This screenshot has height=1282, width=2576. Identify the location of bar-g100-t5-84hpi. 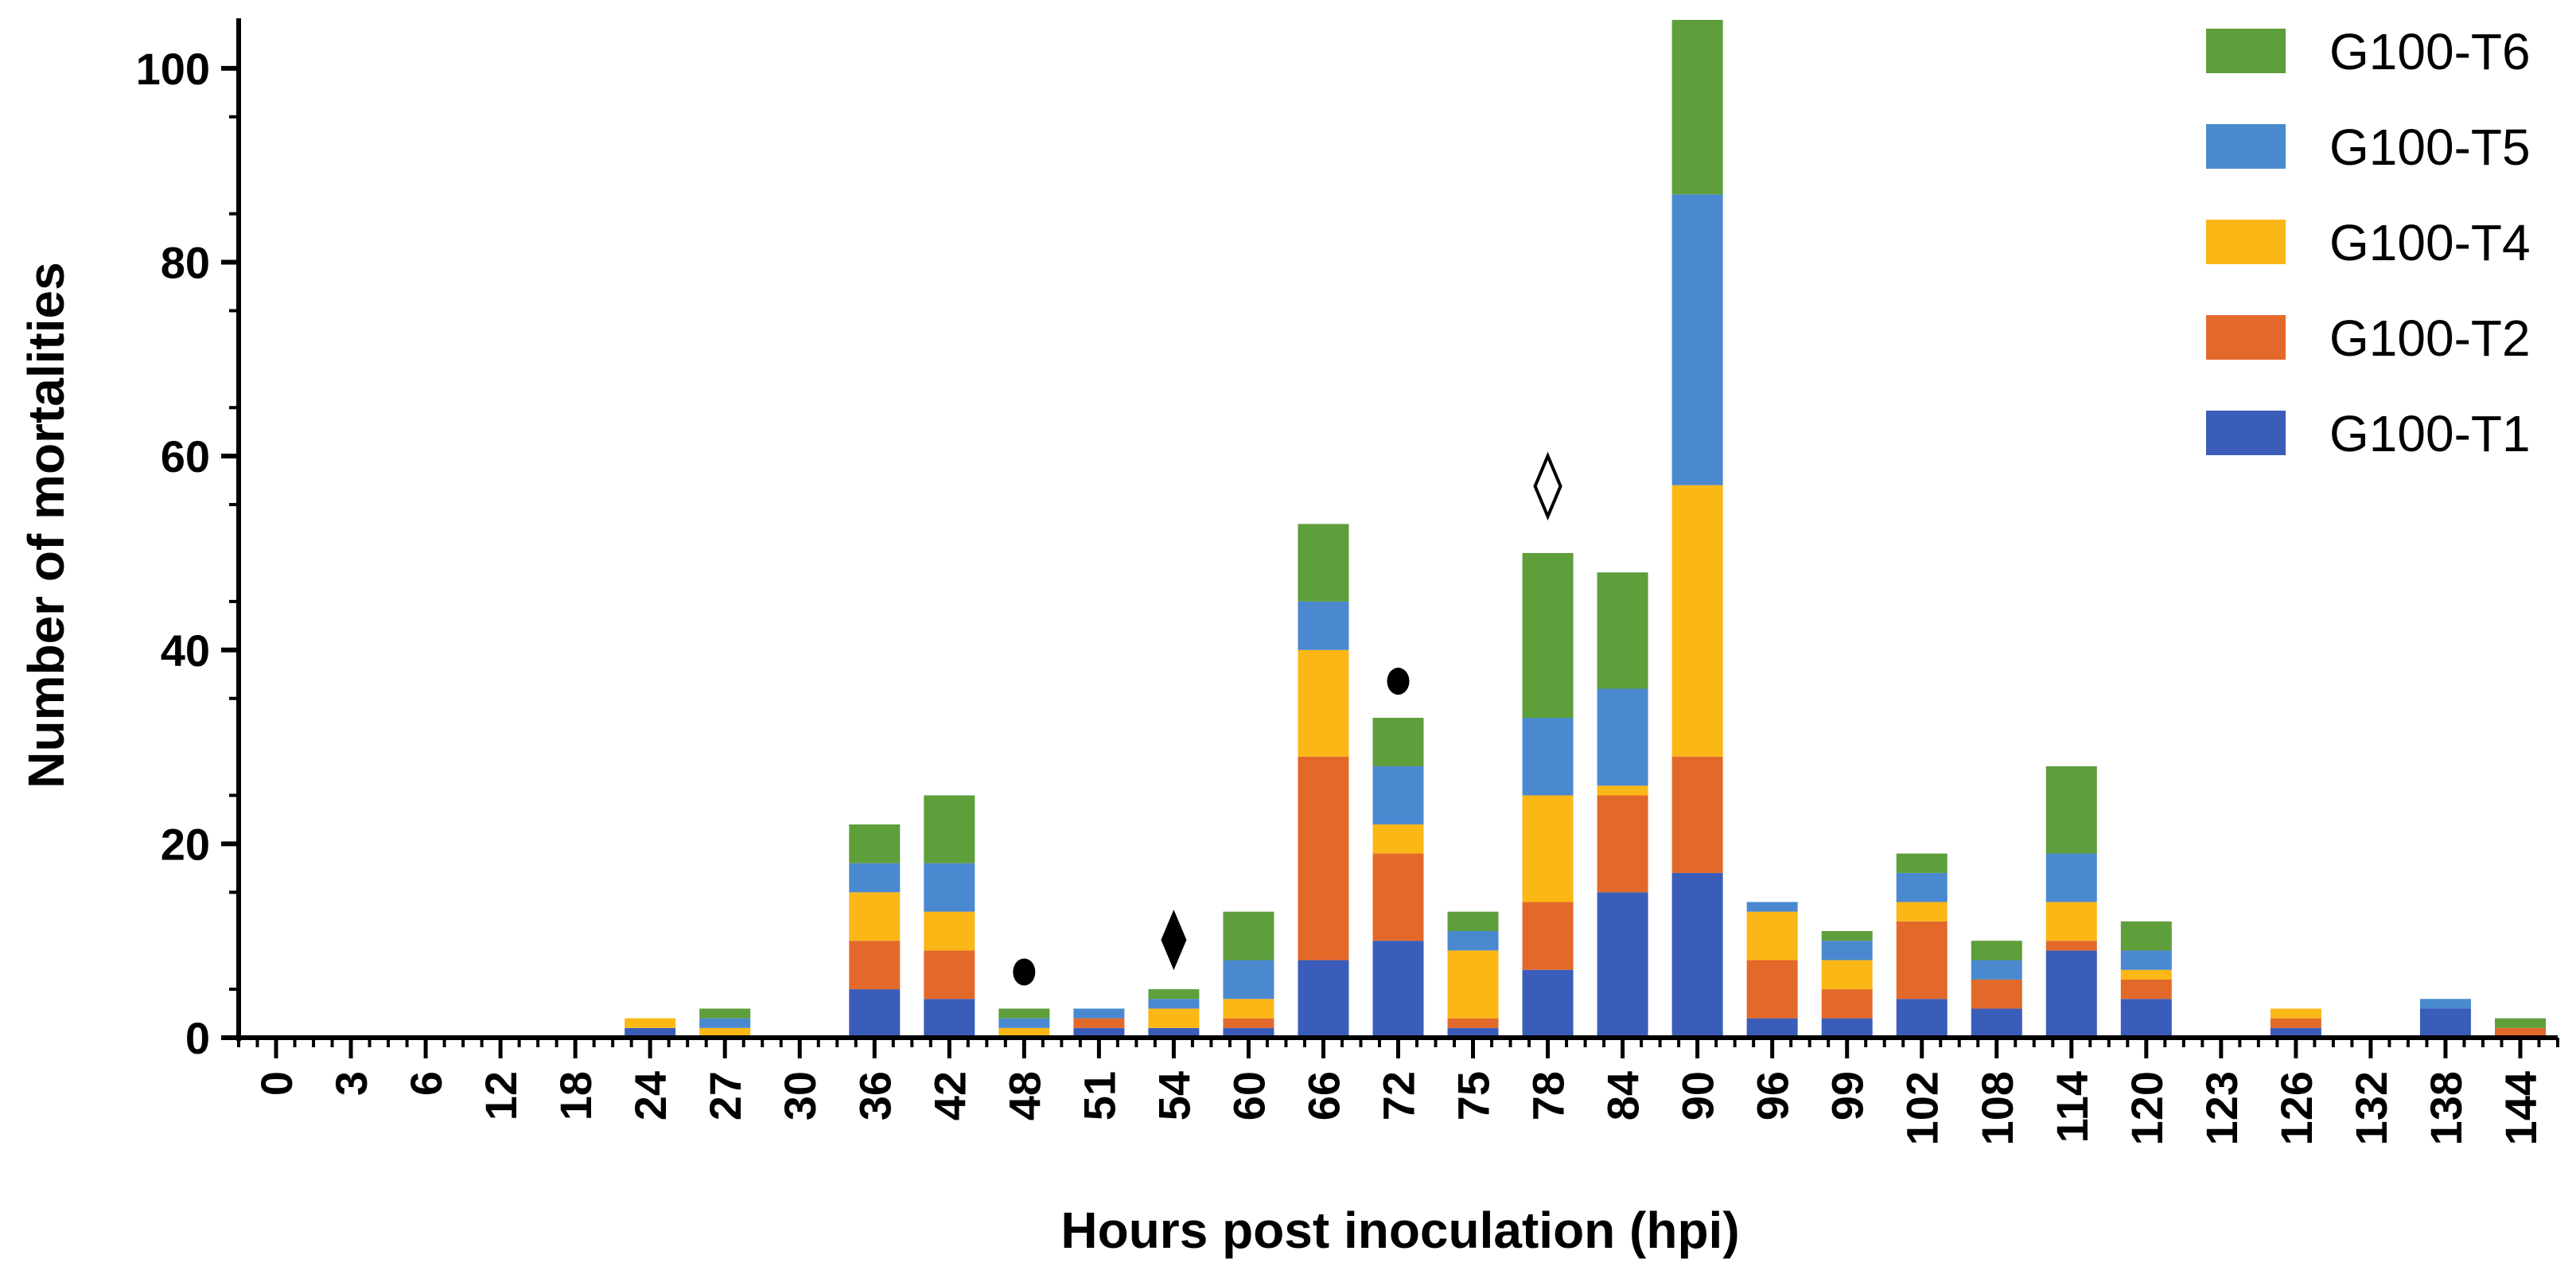
(1623, 737).